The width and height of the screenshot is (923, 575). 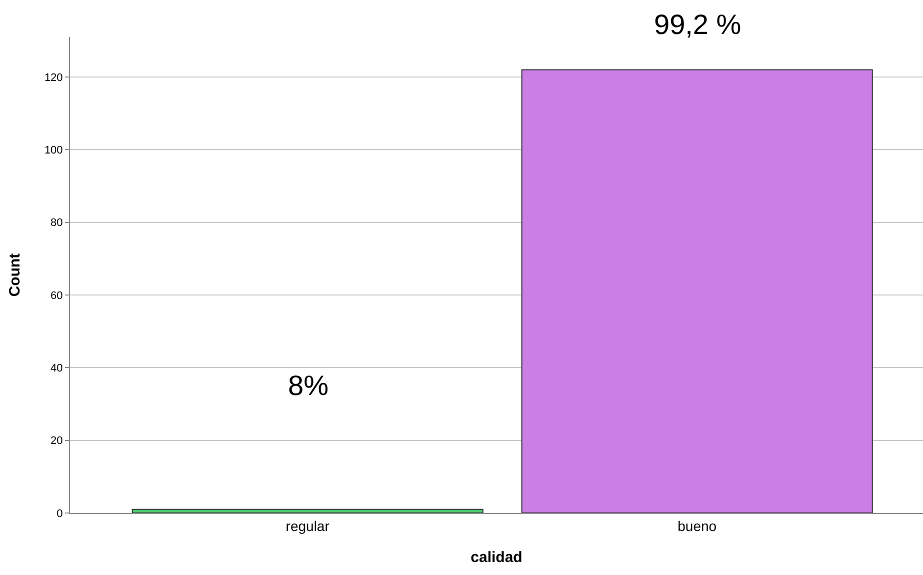 I want to click on y-tick-label: 20, so click(x=56, y=441).